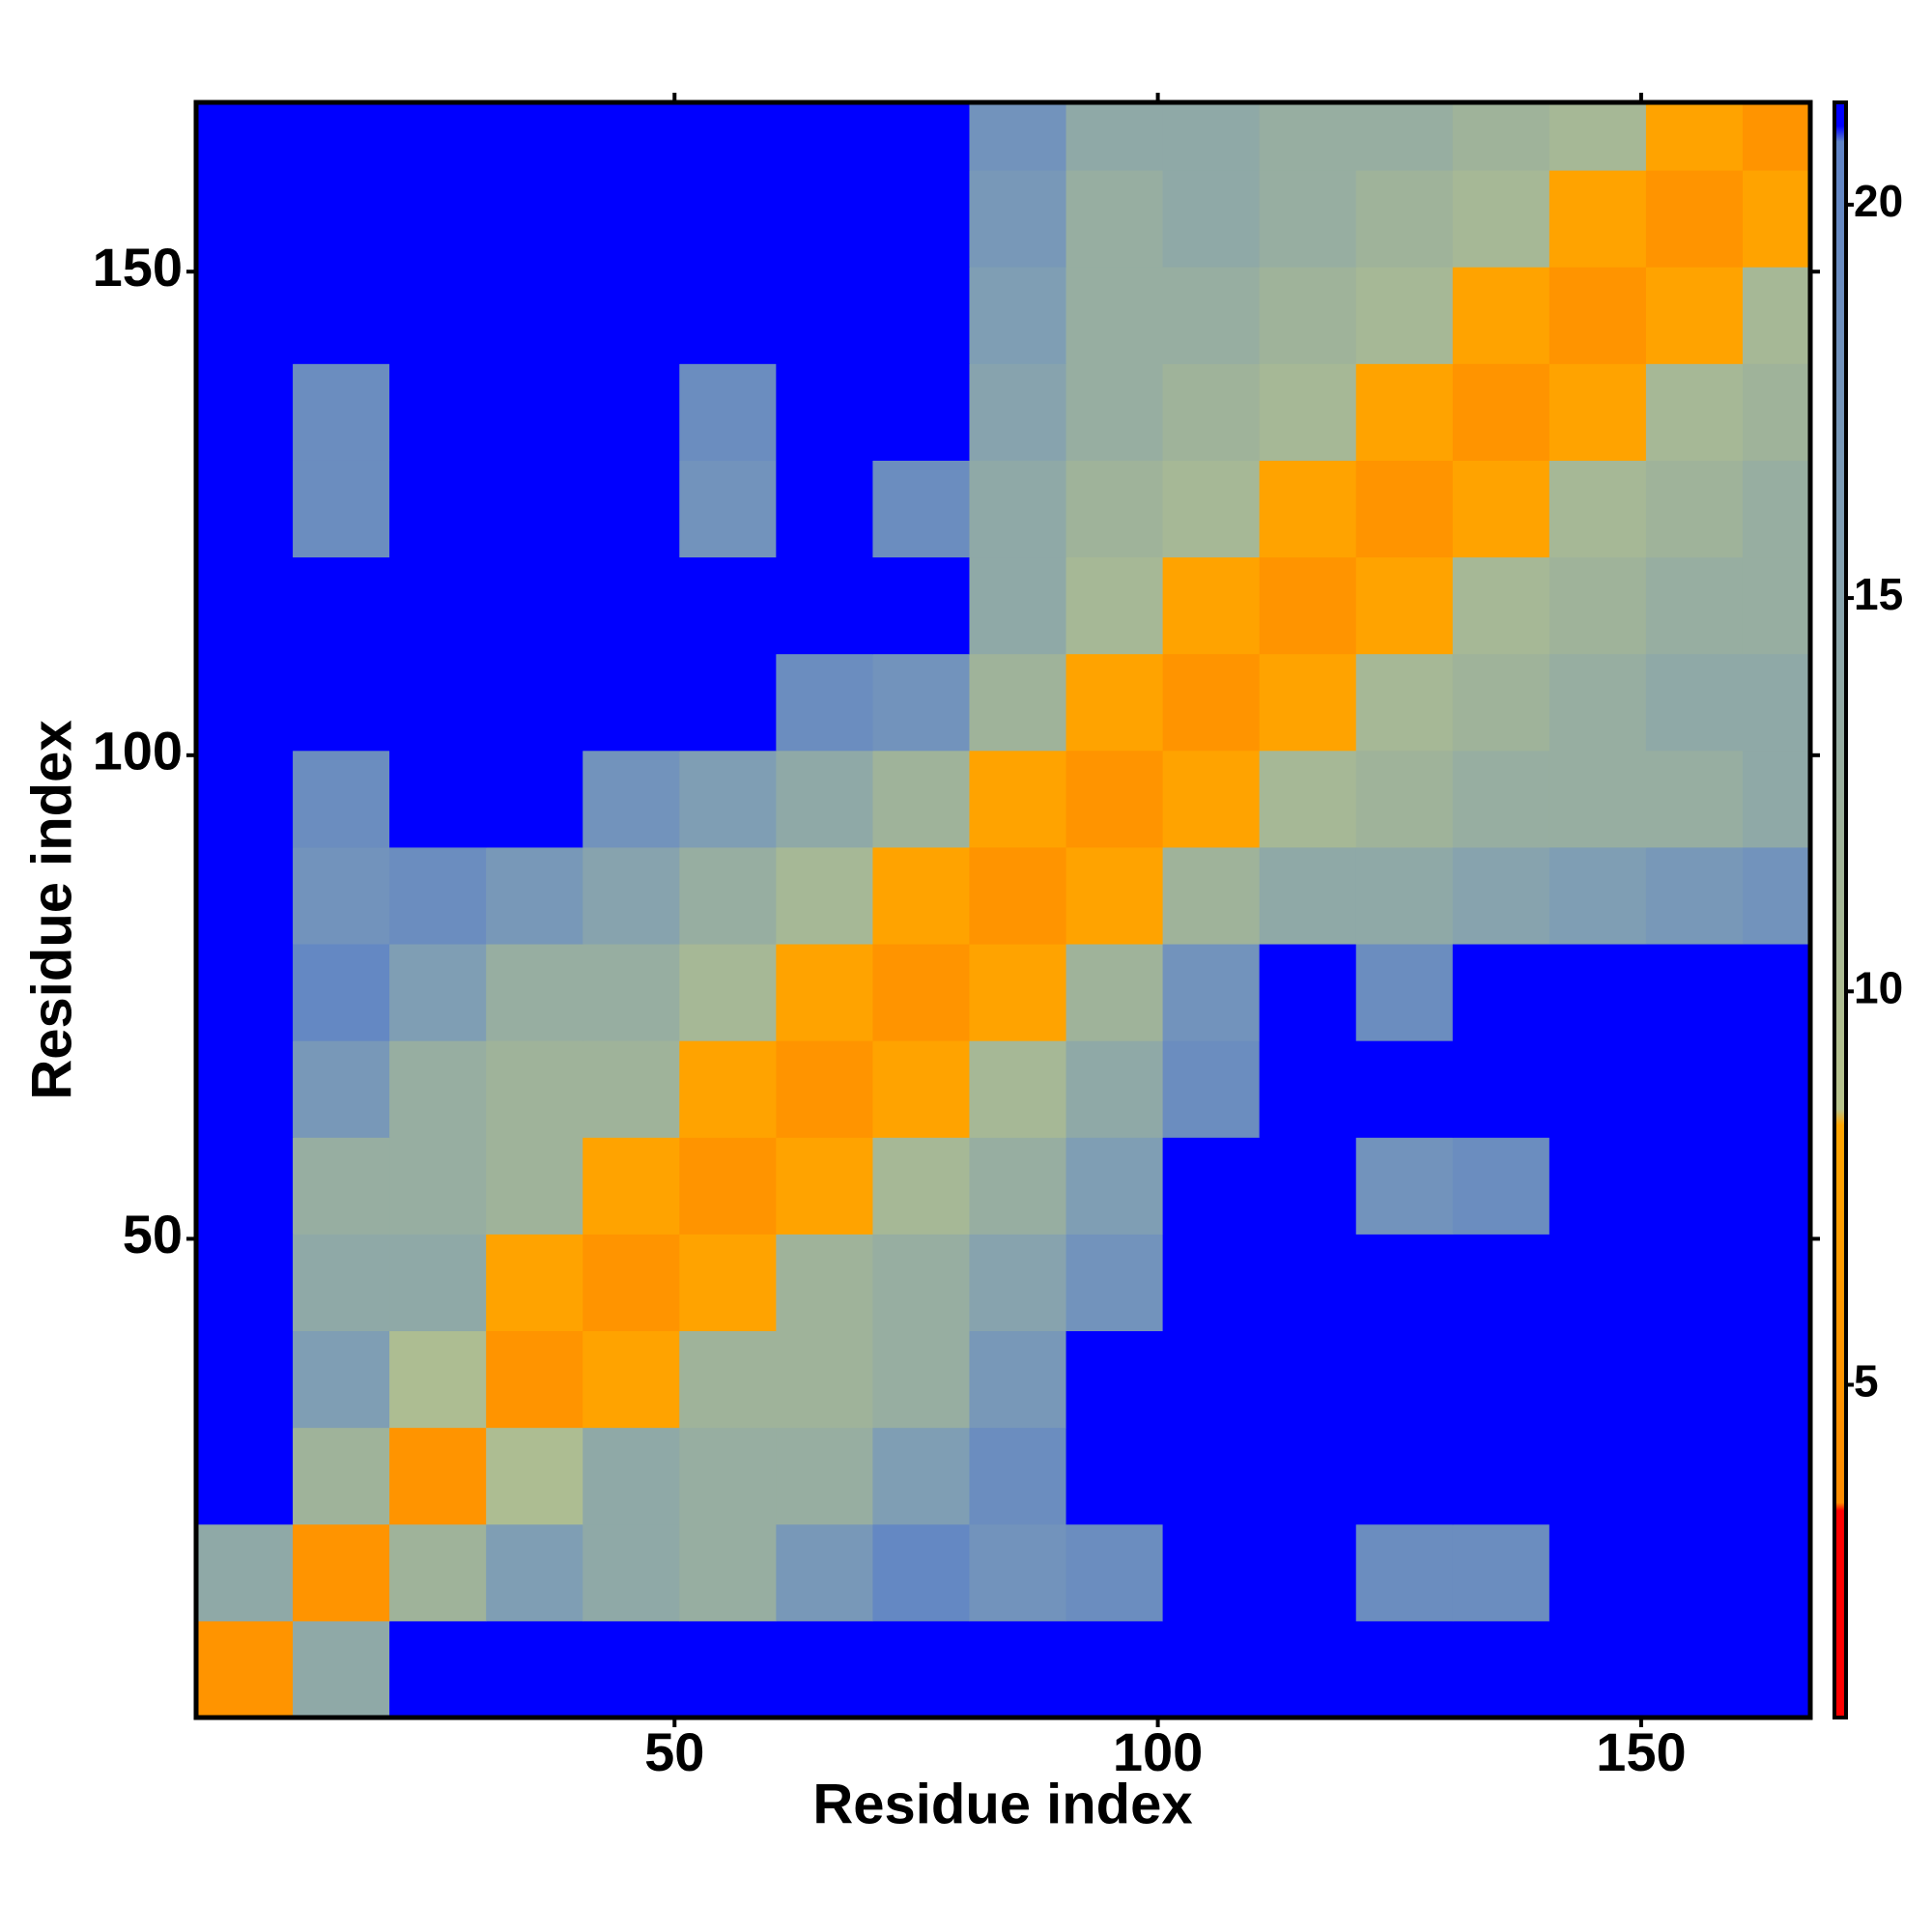  Describe the element at coordinates (1878, 594) in the screenshot. I see `colorbar-tick-label: 15` at that location.